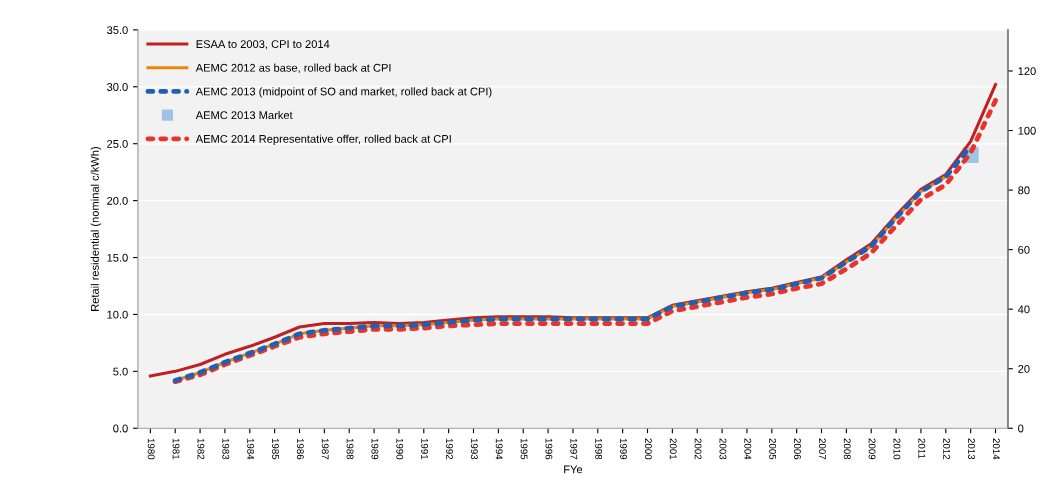 The height and width of the screenshot is (498, 1061). What do you see at coordinates (226, 449) in the screenshot?
I see `x-tick-label: 1983` at bounding box center [226, 449].